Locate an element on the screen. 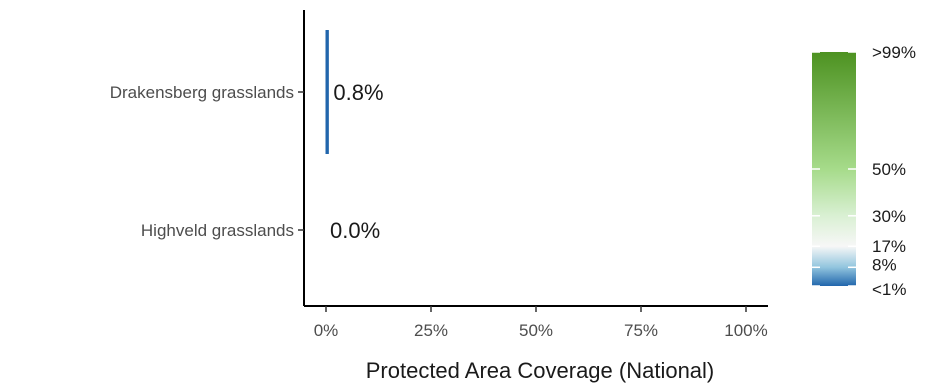 The width and height of the screenshot is (939, 389). colorbar-label: 8% is located at coordinates (884, 264).